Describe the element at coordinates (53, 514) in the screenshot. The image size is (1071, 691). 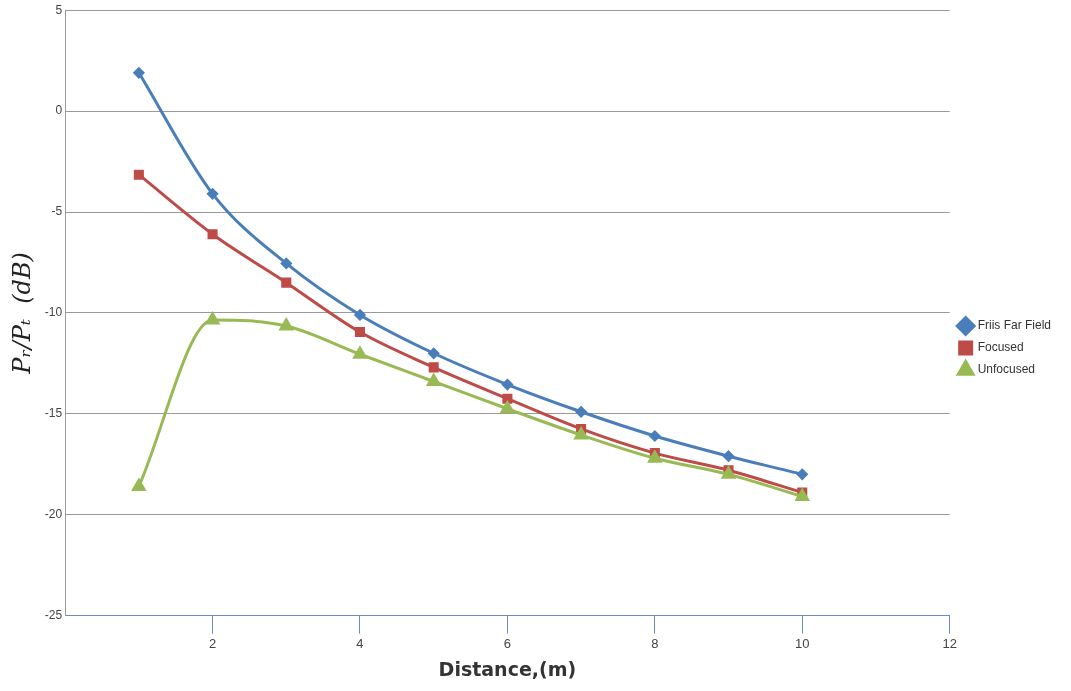
I see `y-tick-label: -20` at that location.